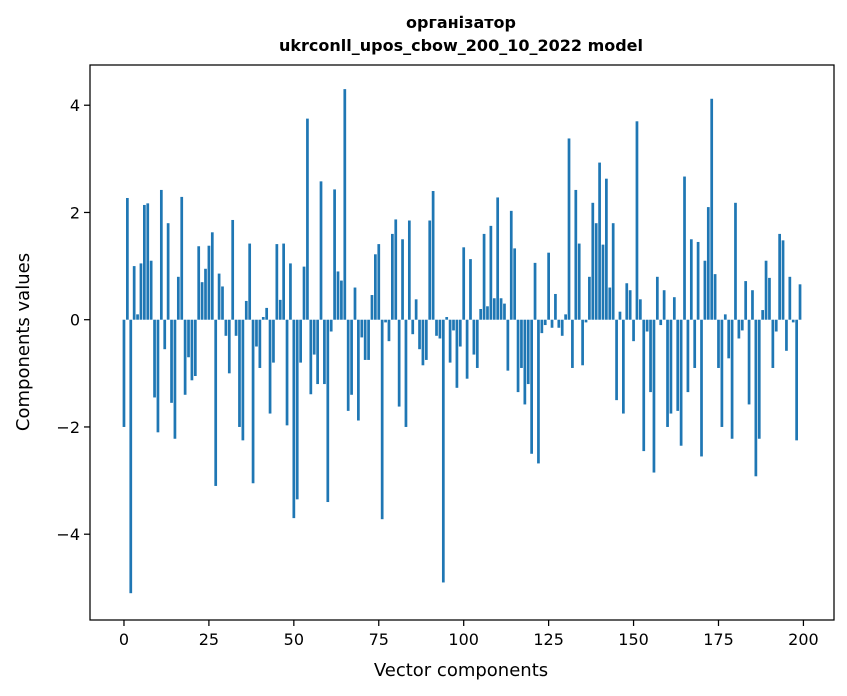 This screenshot has height=696, width=847. I want to click on x-axis-ticks: 0 25 50 75 100 125 150 175 200, so click(469, 634).